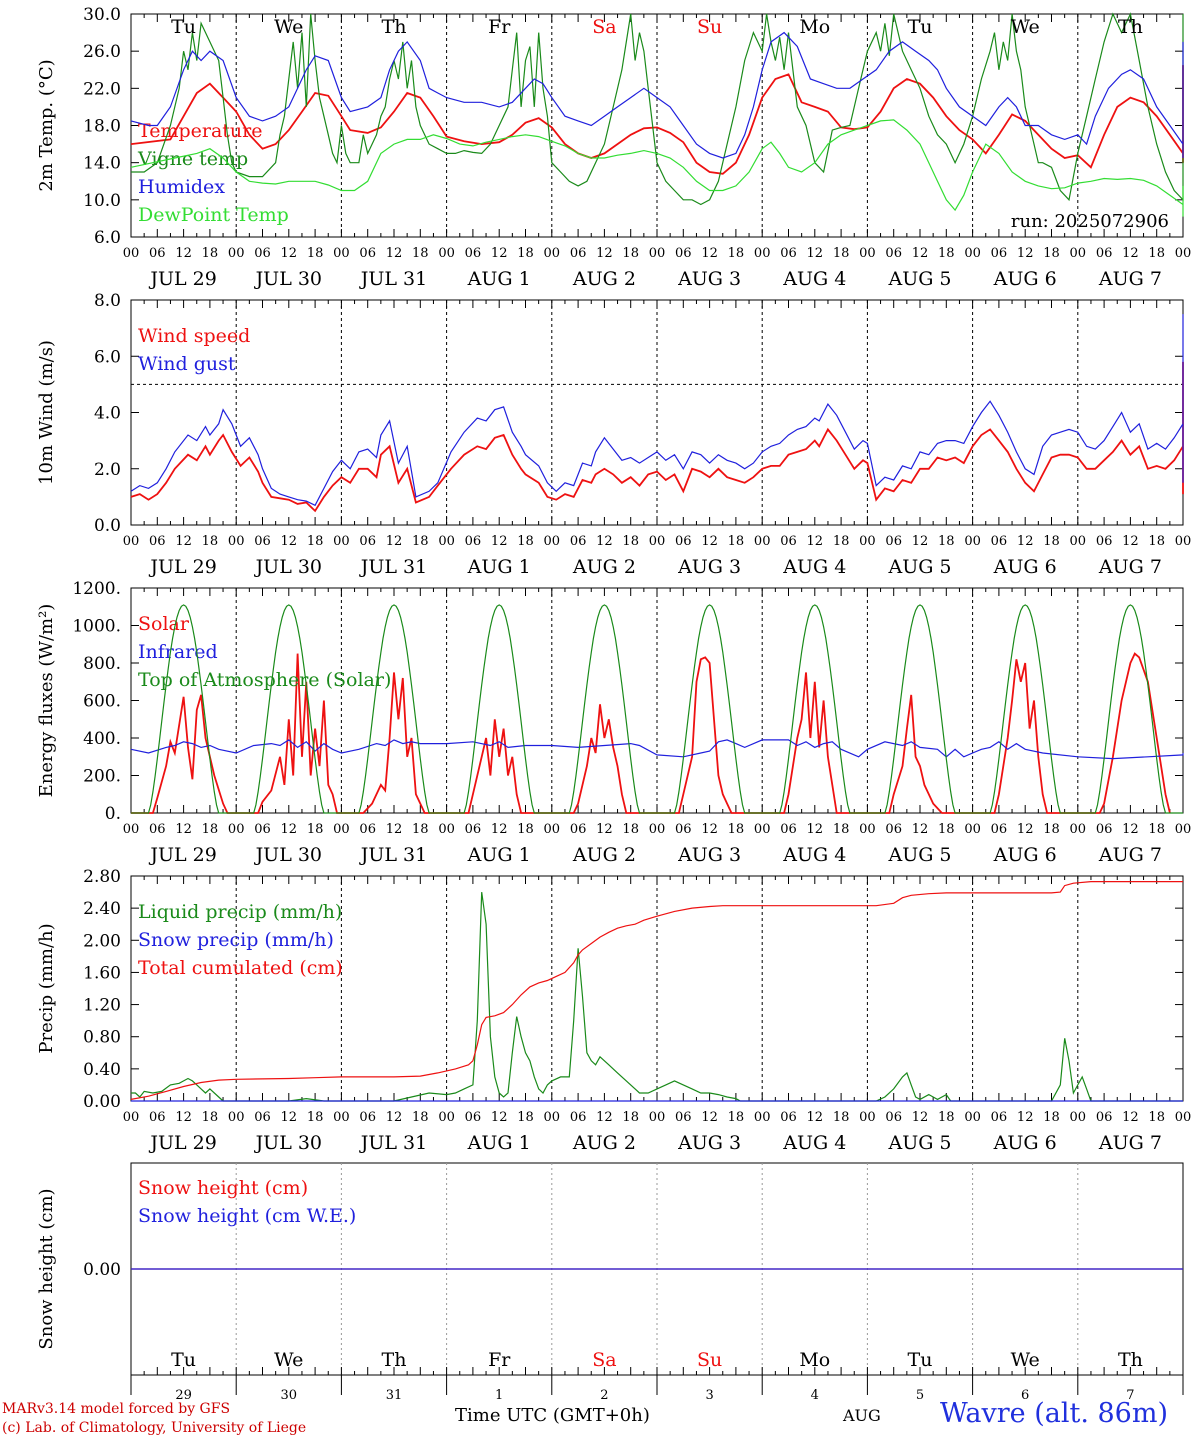  What do you see at coordinates (182, 855) in the screenshot?
I see `date-label: JUL 29` at bounding box center [182, 855].